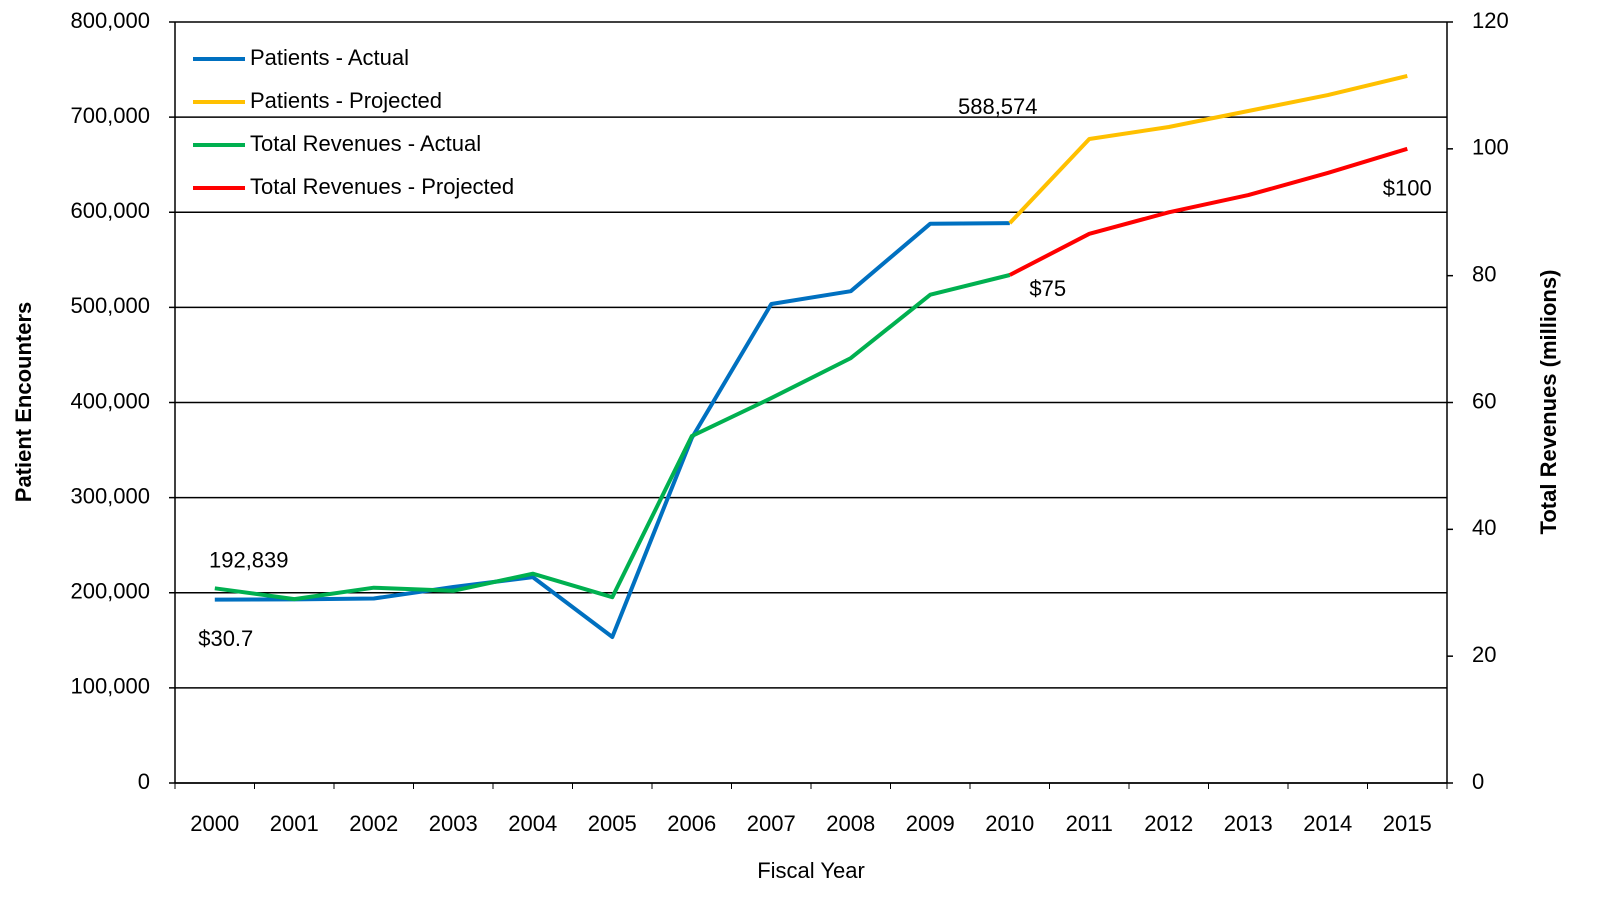  I want to click on y-tick-label: 0, so click(144, 781).